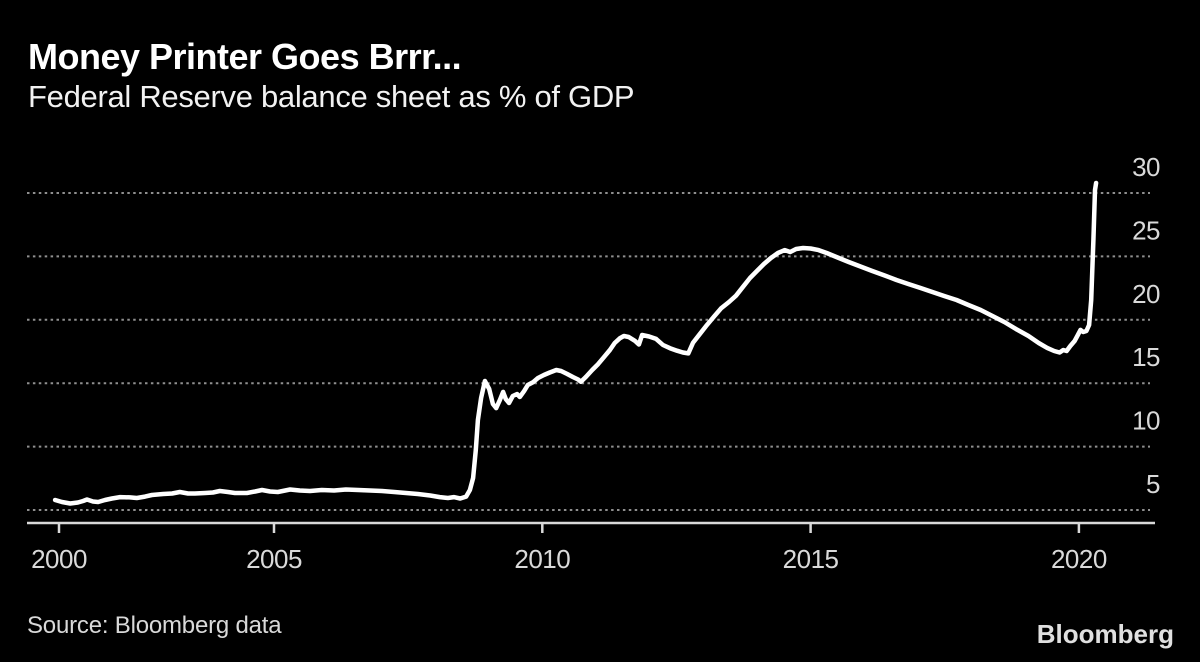 The width and height of the screenshot is (1200, 662). Describe the element at coordinates (59, 559) in the screenshot. I see `x-tick-label-2000: 2000` at that location.